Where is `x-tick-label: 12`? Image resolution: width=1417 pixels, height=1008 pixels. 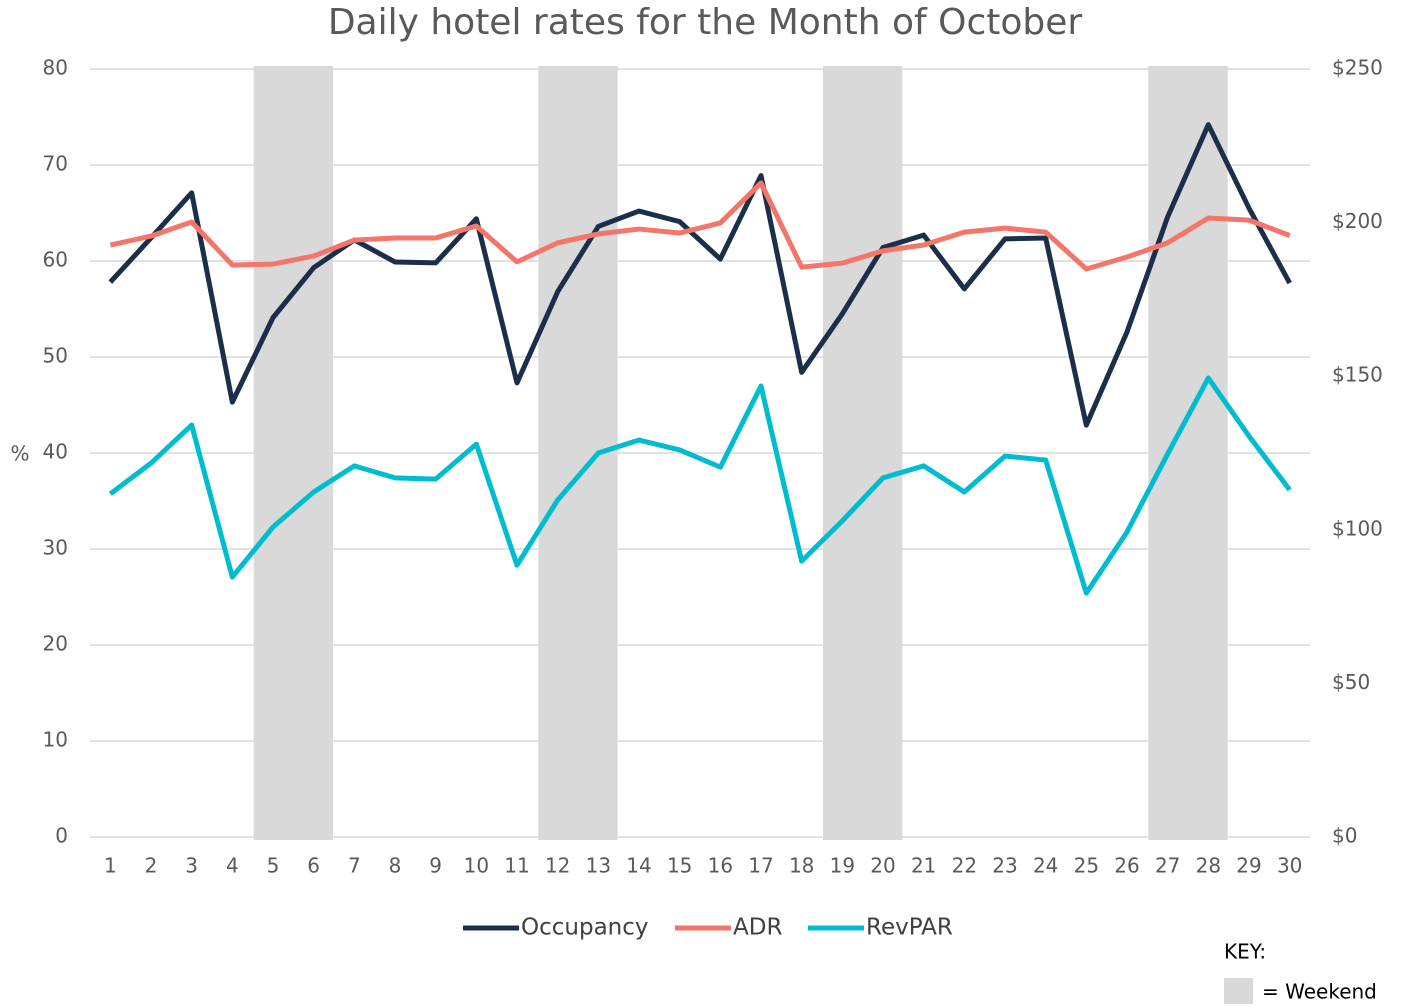 x-tick-label: 12 is located at coordinates (557, 866).